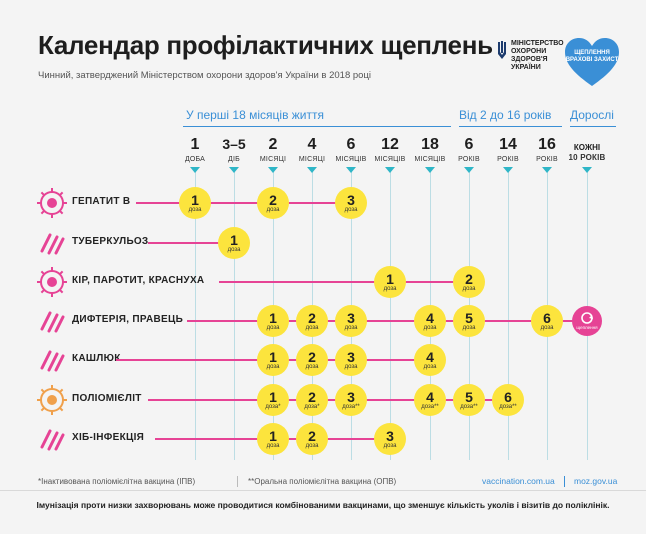 The image size is (646, 534). I want to click on hepatitis-virus-icon, so click(52, 203).